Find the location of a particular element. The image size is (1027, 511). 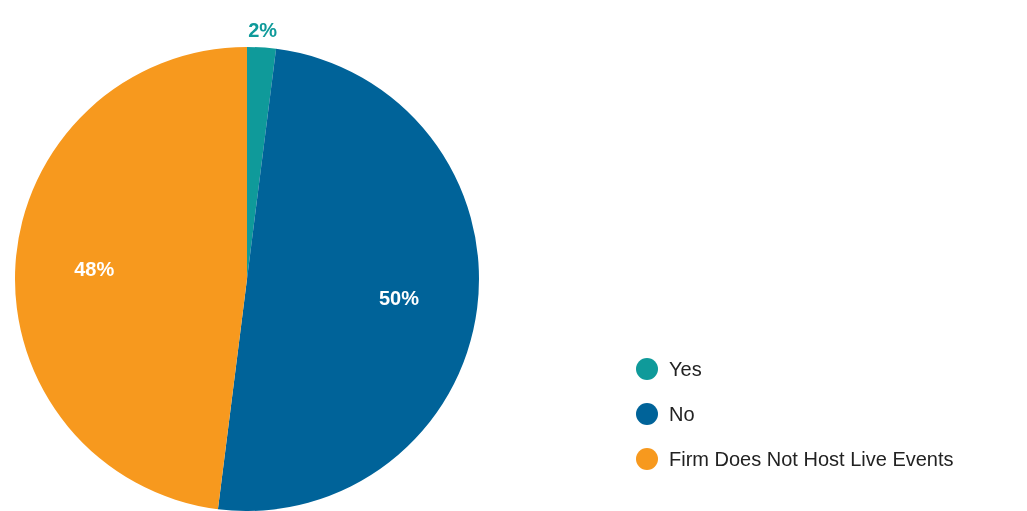

legend-label: Yes is located at coordinates (685, 369).